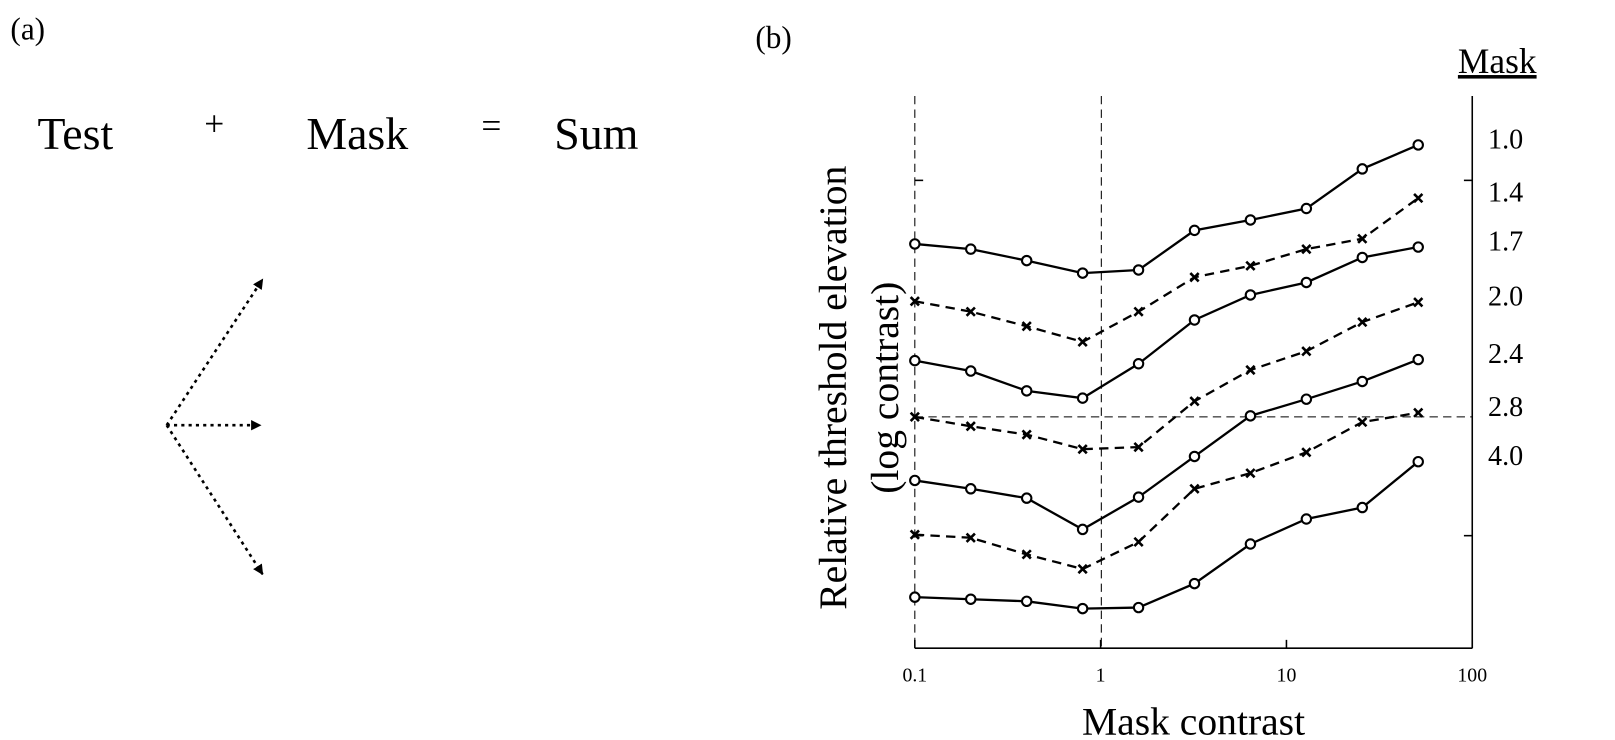  I want to click on x-tick-label: 100, so click(1472, 676).